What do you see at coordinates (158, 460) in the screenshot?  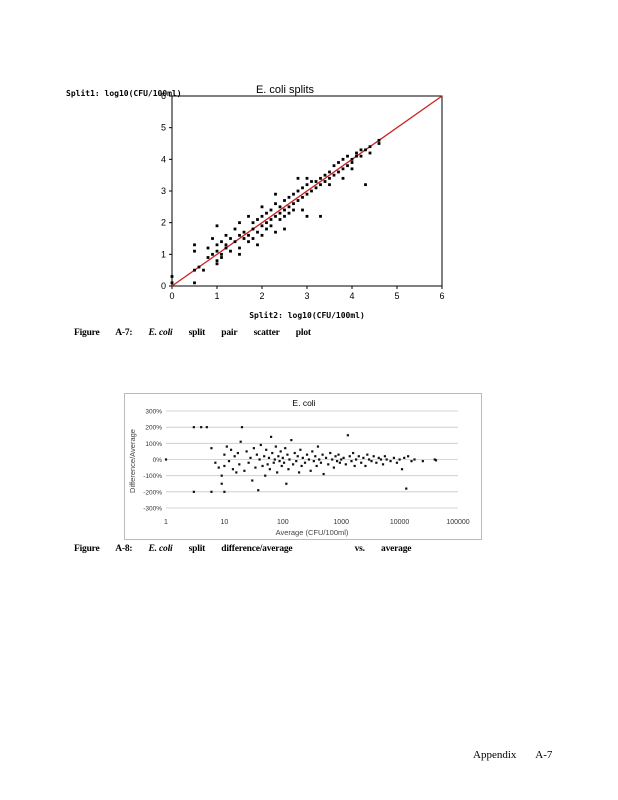 I see `chart2-y-tick-label: 0%` at bounding box center [158, 460].